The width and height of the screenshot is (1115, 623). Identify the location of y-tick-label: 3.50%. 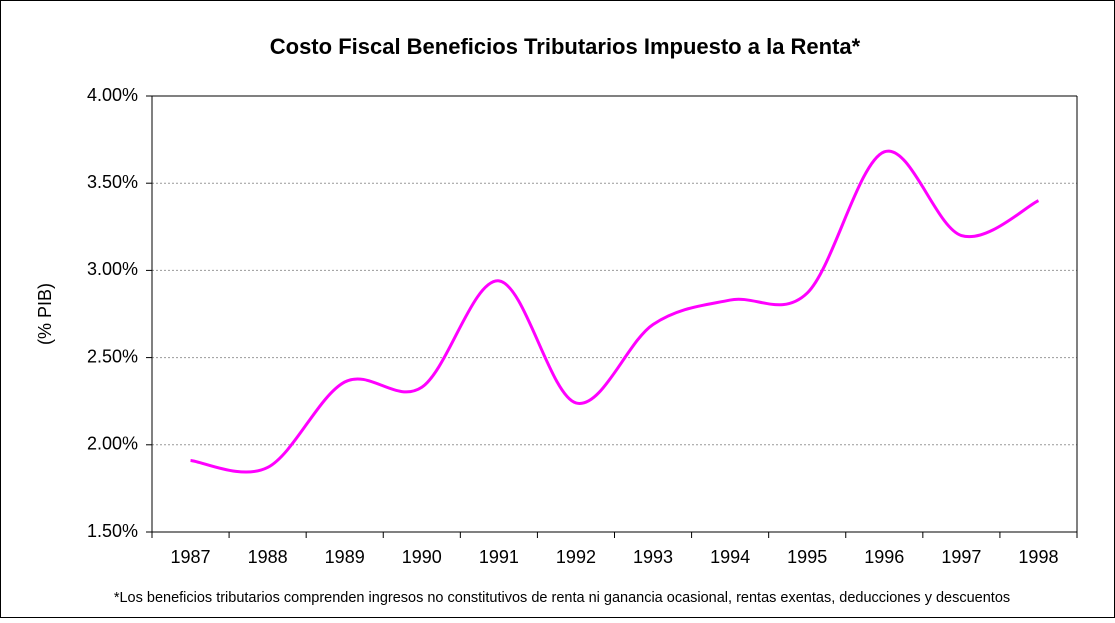
(112, 182).